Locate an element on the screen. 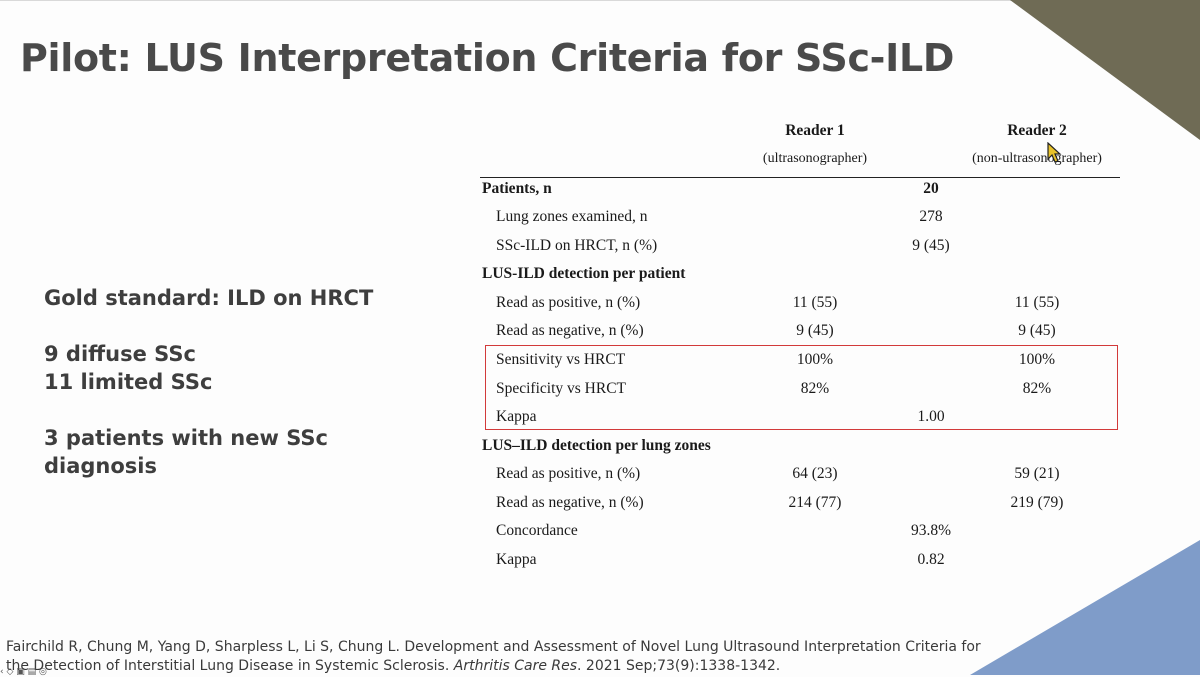 Image resolution: width=1200 pixels, height=677 pixels. diffuse-ssc-text: 9 diffuse SSc is located at coordinates (120, 354).